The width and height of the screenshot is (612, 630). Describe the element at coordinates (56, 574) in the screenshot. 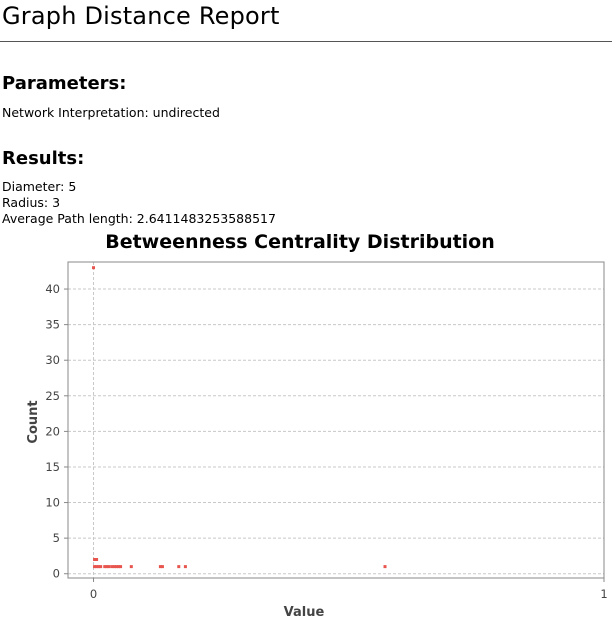

I see `y-tick-label: 0` at that location.